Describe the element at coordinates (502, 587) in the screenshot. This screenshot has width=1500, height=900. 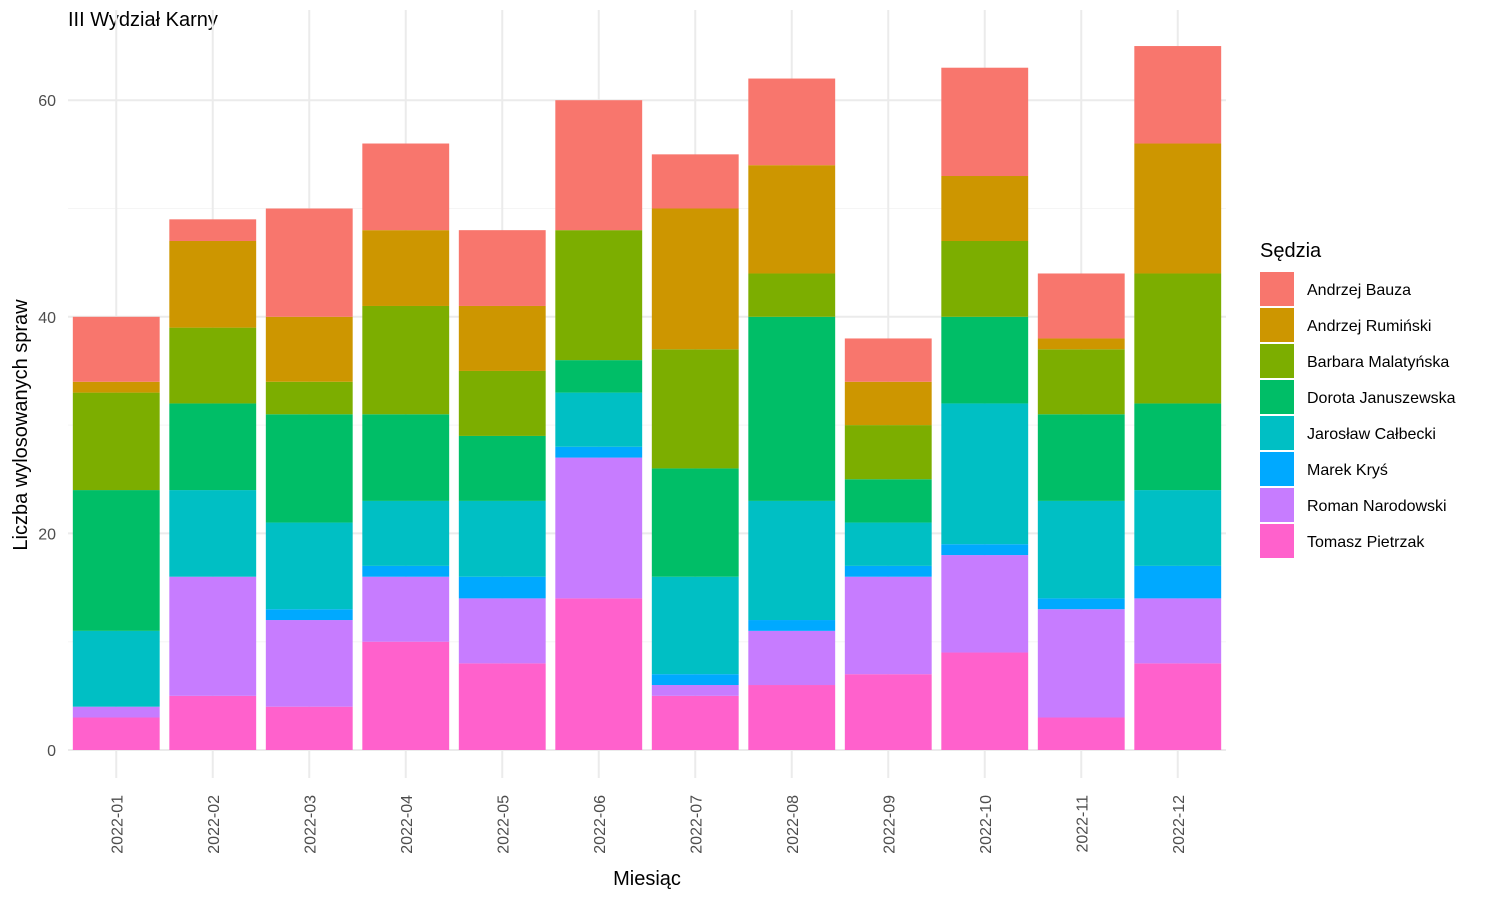
I see `bar-segment: Marek Kryś 2022-05: 2` at that location.